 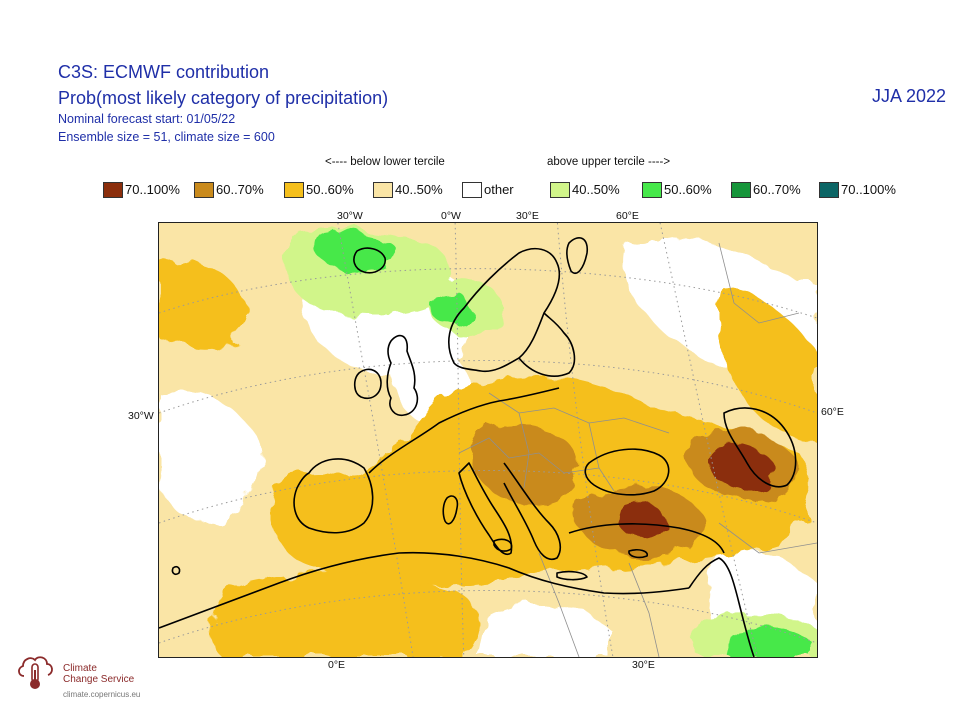 What do you see at coordinates (765, 363) in the screenshot?
I see `yellow-region-east` at bounding box center [765, 363].